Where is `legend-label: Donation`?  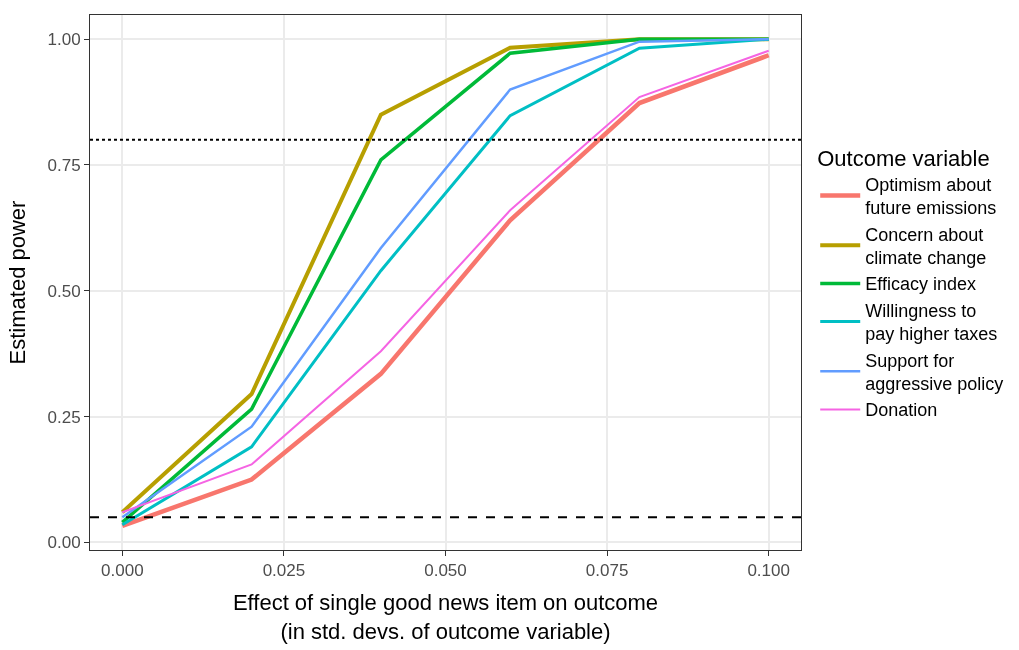
legend-label: Donation is located at coordinates (901, 410).